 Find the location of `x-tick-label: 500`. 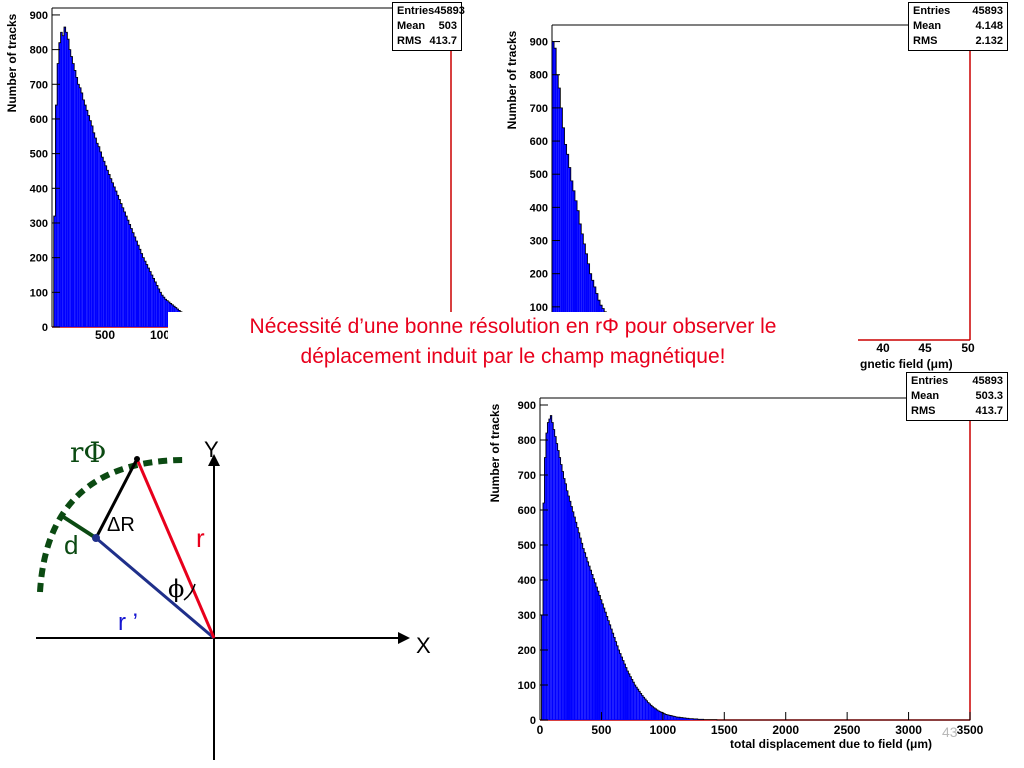

x-tick-label: 500 is located at coordinates (105, 335).